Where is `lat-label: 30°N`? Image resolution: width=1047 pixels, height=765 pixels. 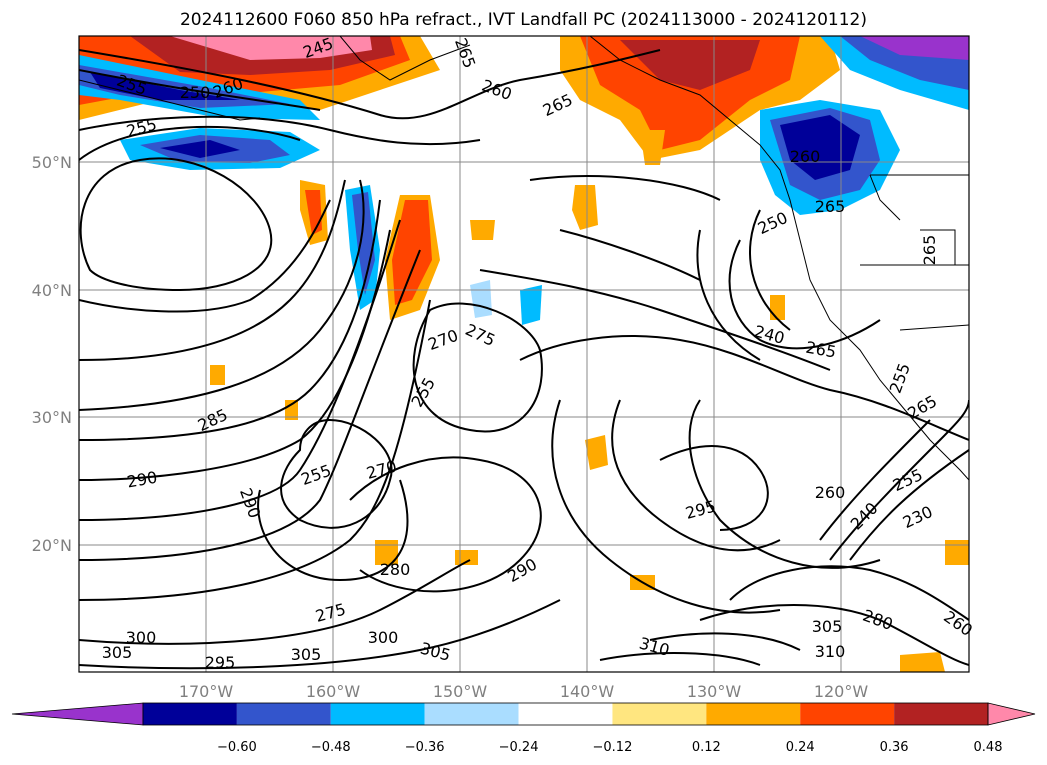
lat-label: 30°N is located at coordinates (52, 417).